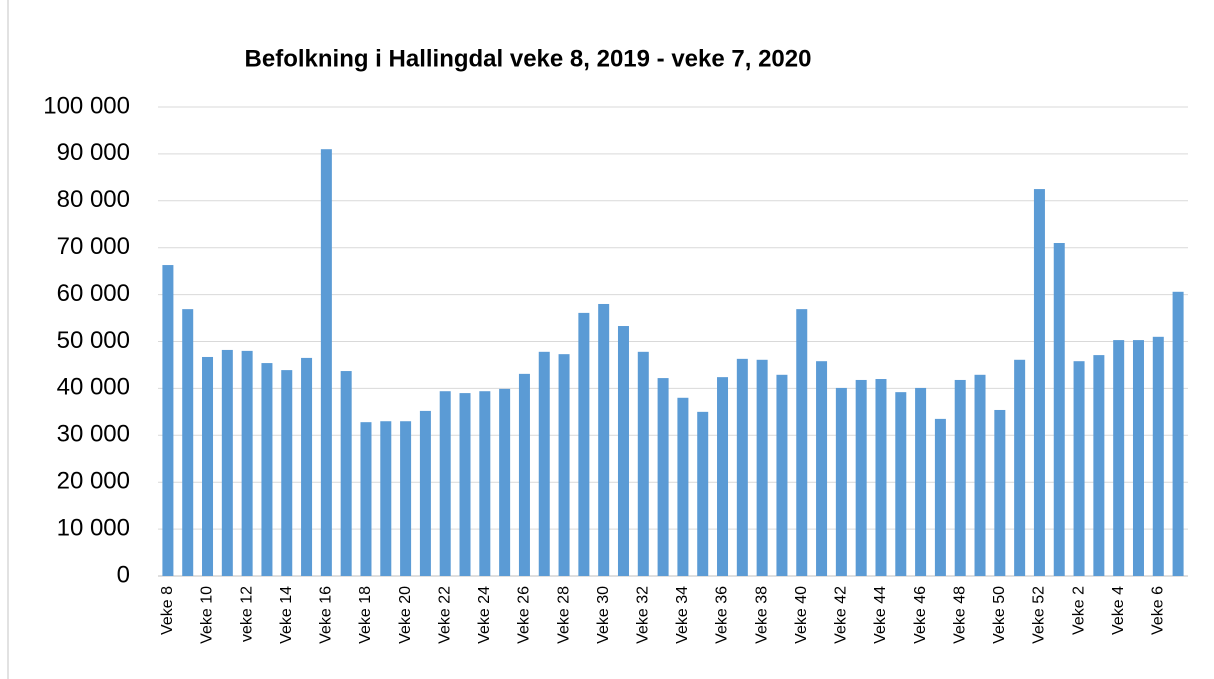 The width and height of the screenshot is (1214, 679). What do you see at coordinates (603, 615) in the screenshot?
I see `x-tick-label: Veke 30` at bounding box center [603, 615].